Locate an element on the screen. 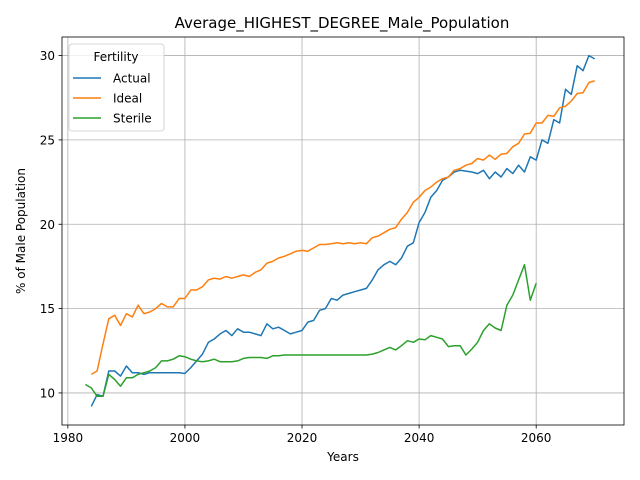 This screenshot has height=480, width=640. legend-box is located at coordinates (116, 87).